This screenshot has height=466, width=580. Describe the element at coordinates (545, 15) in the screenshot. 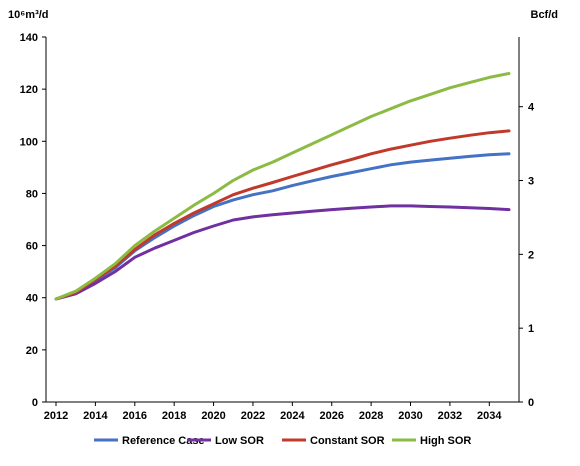

I see `right-axis-unit-label: Bcf/d` at that location.